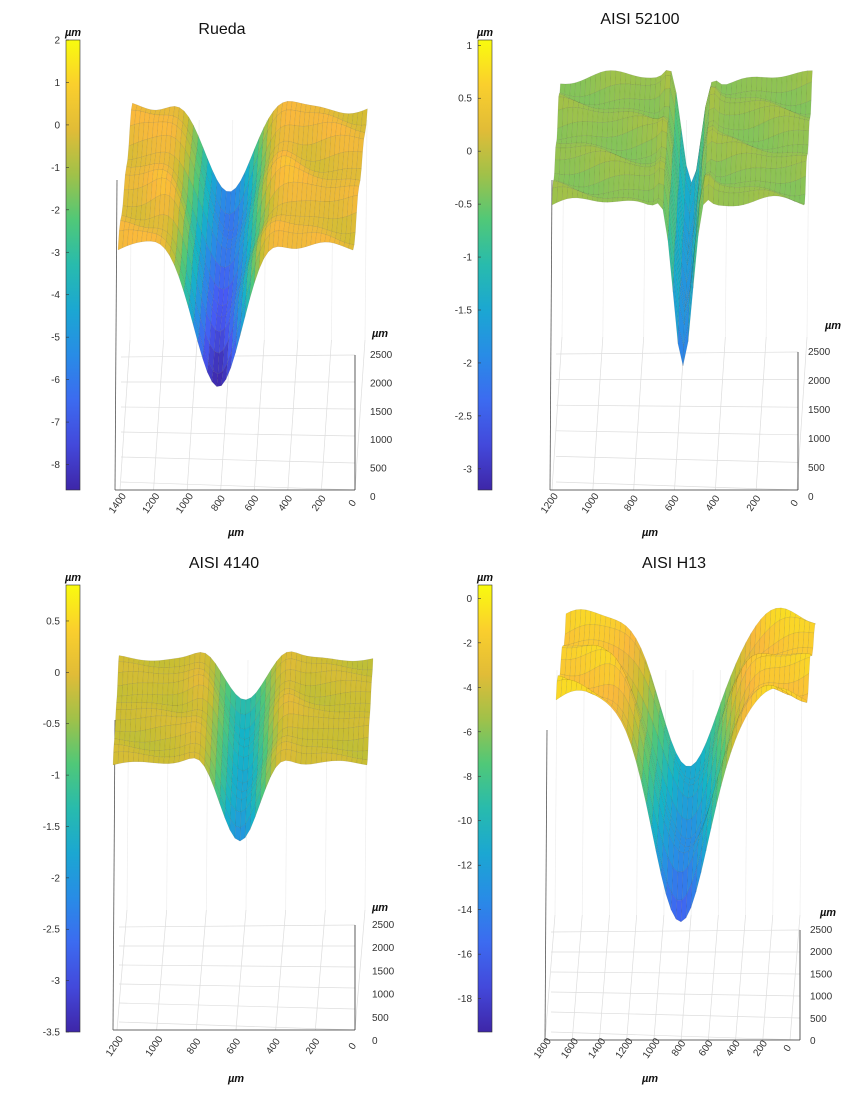  I want to click on z-axis-line, so click(546, 885).